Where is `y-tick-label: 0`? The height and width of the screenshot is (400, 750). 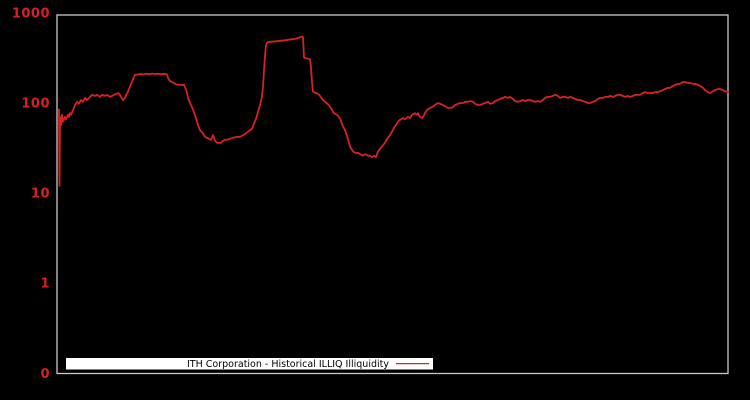 y-tick-label: 0 is located at coordinates (45, 374).